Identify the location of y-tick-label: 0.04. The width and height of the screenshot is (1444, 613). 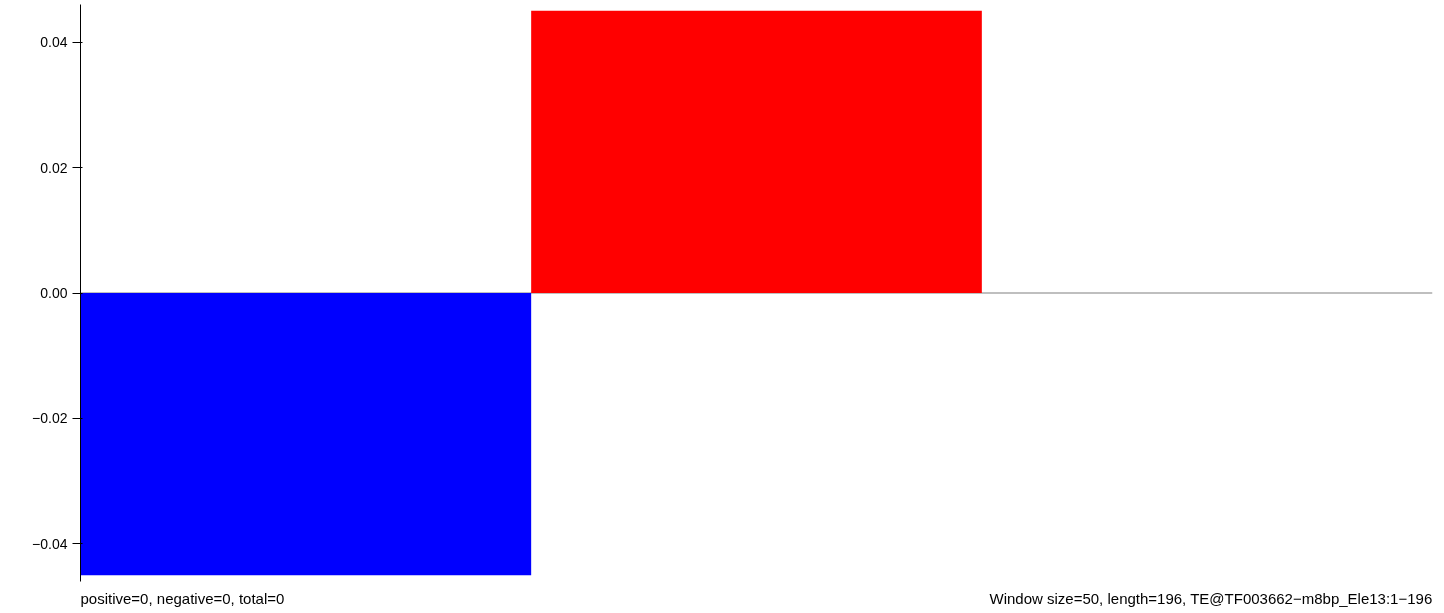
(54, 42).